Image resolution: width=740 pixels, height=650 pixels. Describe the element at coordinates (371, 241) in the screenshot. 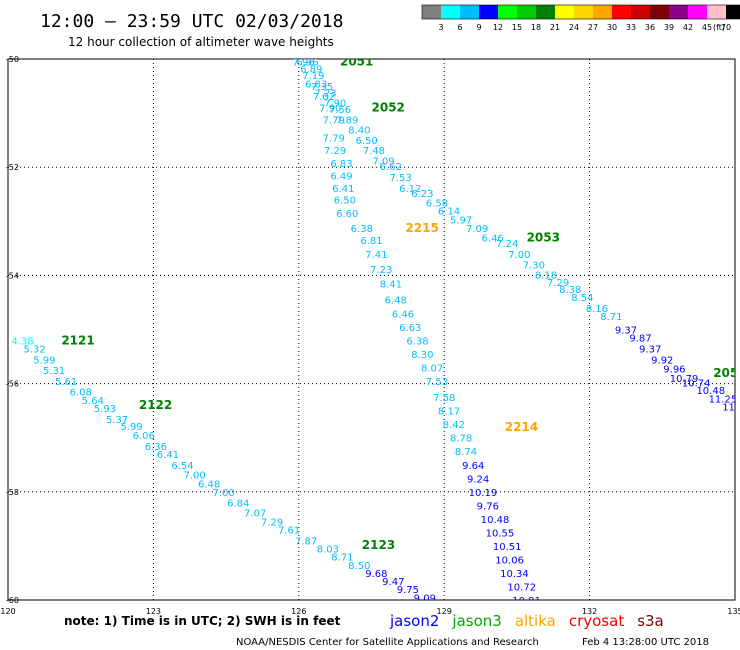

I see `wave-height-label: 6.81` at that location.